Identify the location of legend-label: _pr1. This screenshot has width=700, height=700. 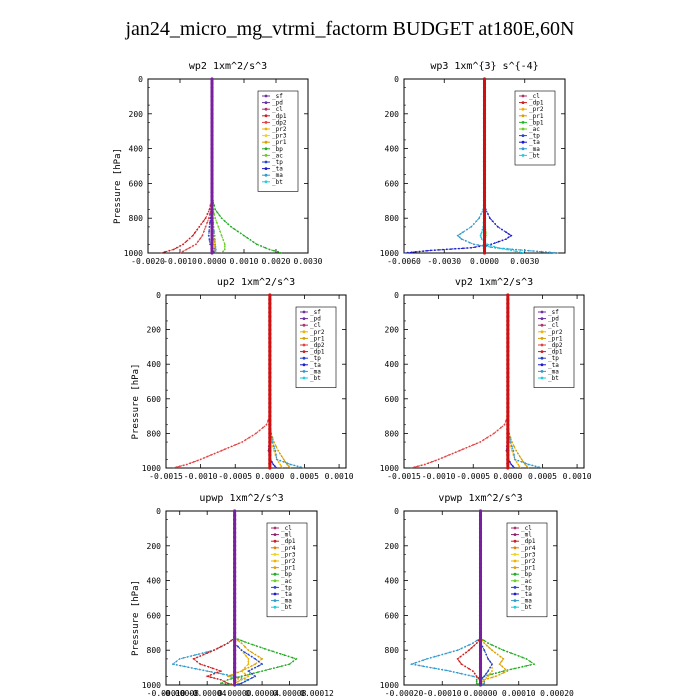
(555, 338).